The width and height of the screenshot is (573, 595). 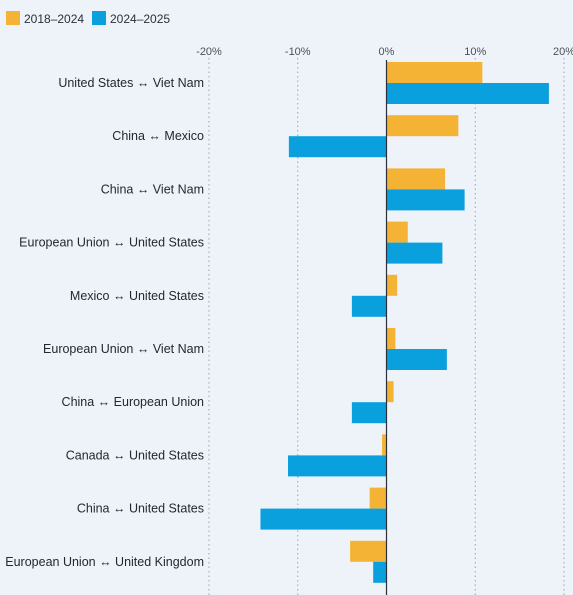 I want to click on category-label: European Union ↔ United States, so click(x=111, y=243).